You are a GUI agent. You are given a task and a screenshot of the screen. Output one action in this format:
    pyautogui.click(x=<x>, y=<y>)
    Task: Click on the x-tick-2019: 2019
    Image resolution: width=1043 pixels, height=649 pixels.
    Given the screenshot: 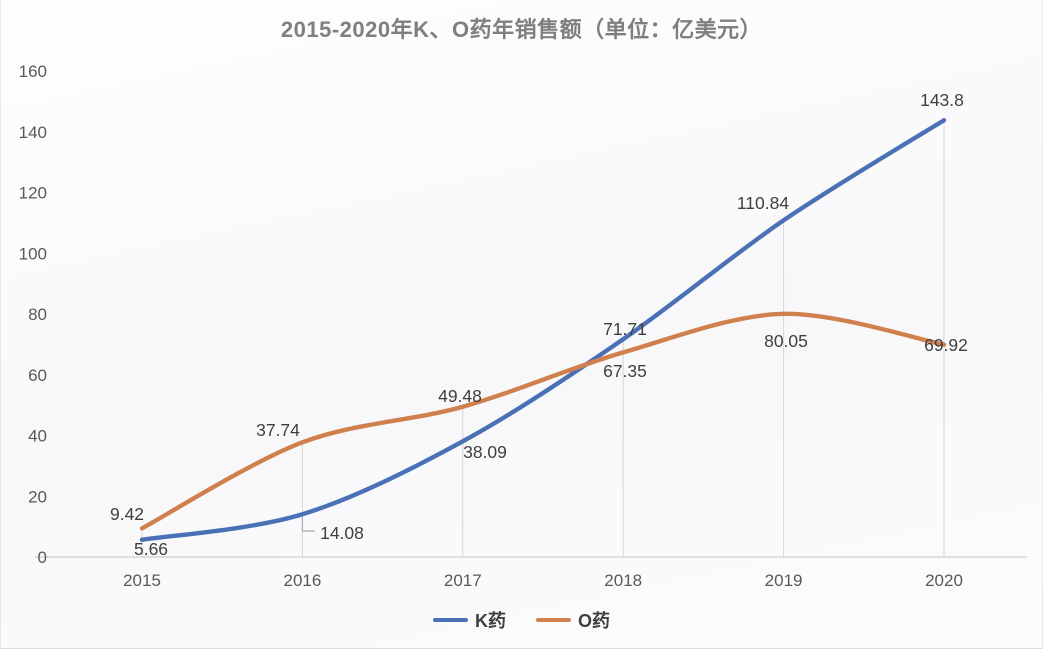 What is the action you would take?
    pyautogui.click(x=784, y=580)
    